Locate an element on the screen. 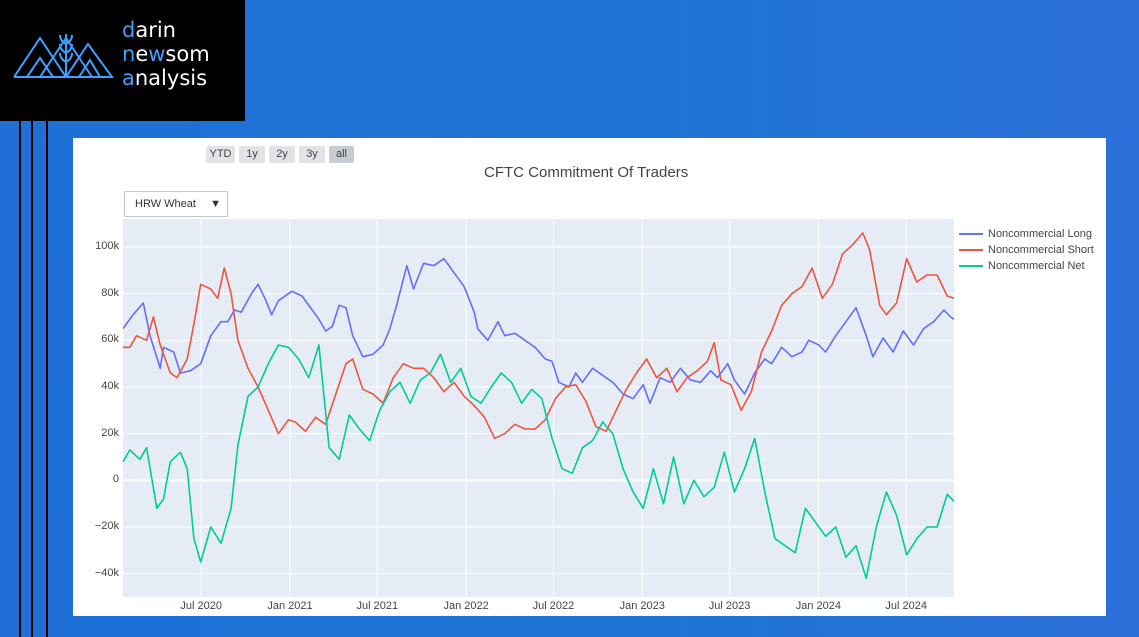 This screenshot has height=637, width=1139. chart-title: CFTC Commitment Of Traders is located at coordinates (586, 172).